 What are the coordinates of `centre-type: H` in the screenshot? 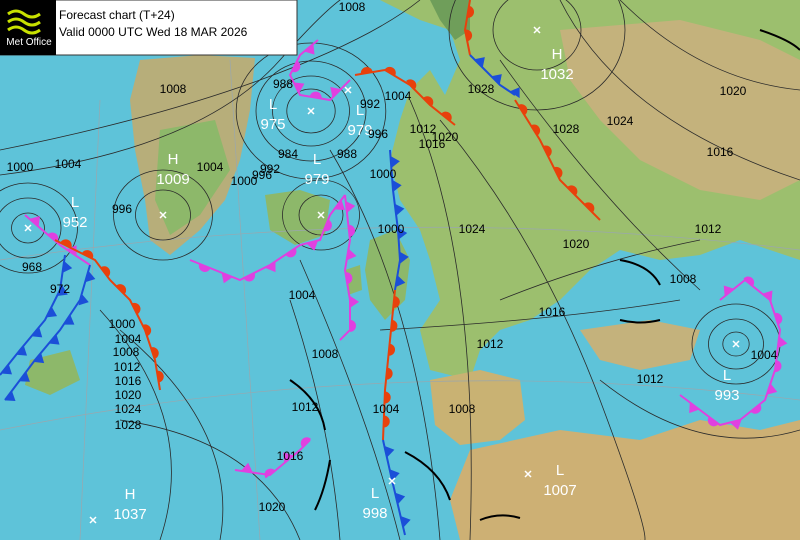 It's located at (130, 494).